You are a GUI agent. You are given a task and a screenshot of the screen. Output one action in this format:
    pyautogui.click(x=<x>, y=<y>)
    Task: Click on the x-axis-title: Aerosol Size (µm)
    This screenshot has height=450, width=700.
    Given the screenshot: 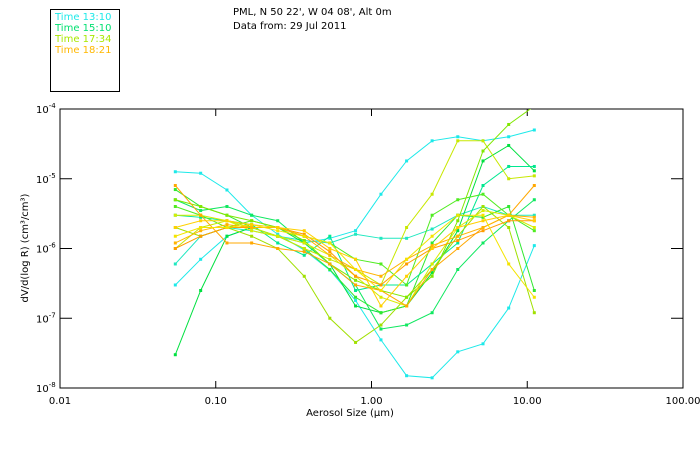 What is the action you would take?
    pyautogui.click(x=350, y=413)
    